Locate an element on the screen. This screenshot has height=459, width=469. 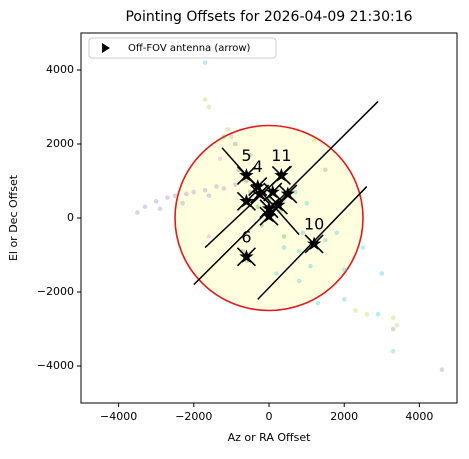
y-tick-label: −2000 is located at coordinates (55, 291).